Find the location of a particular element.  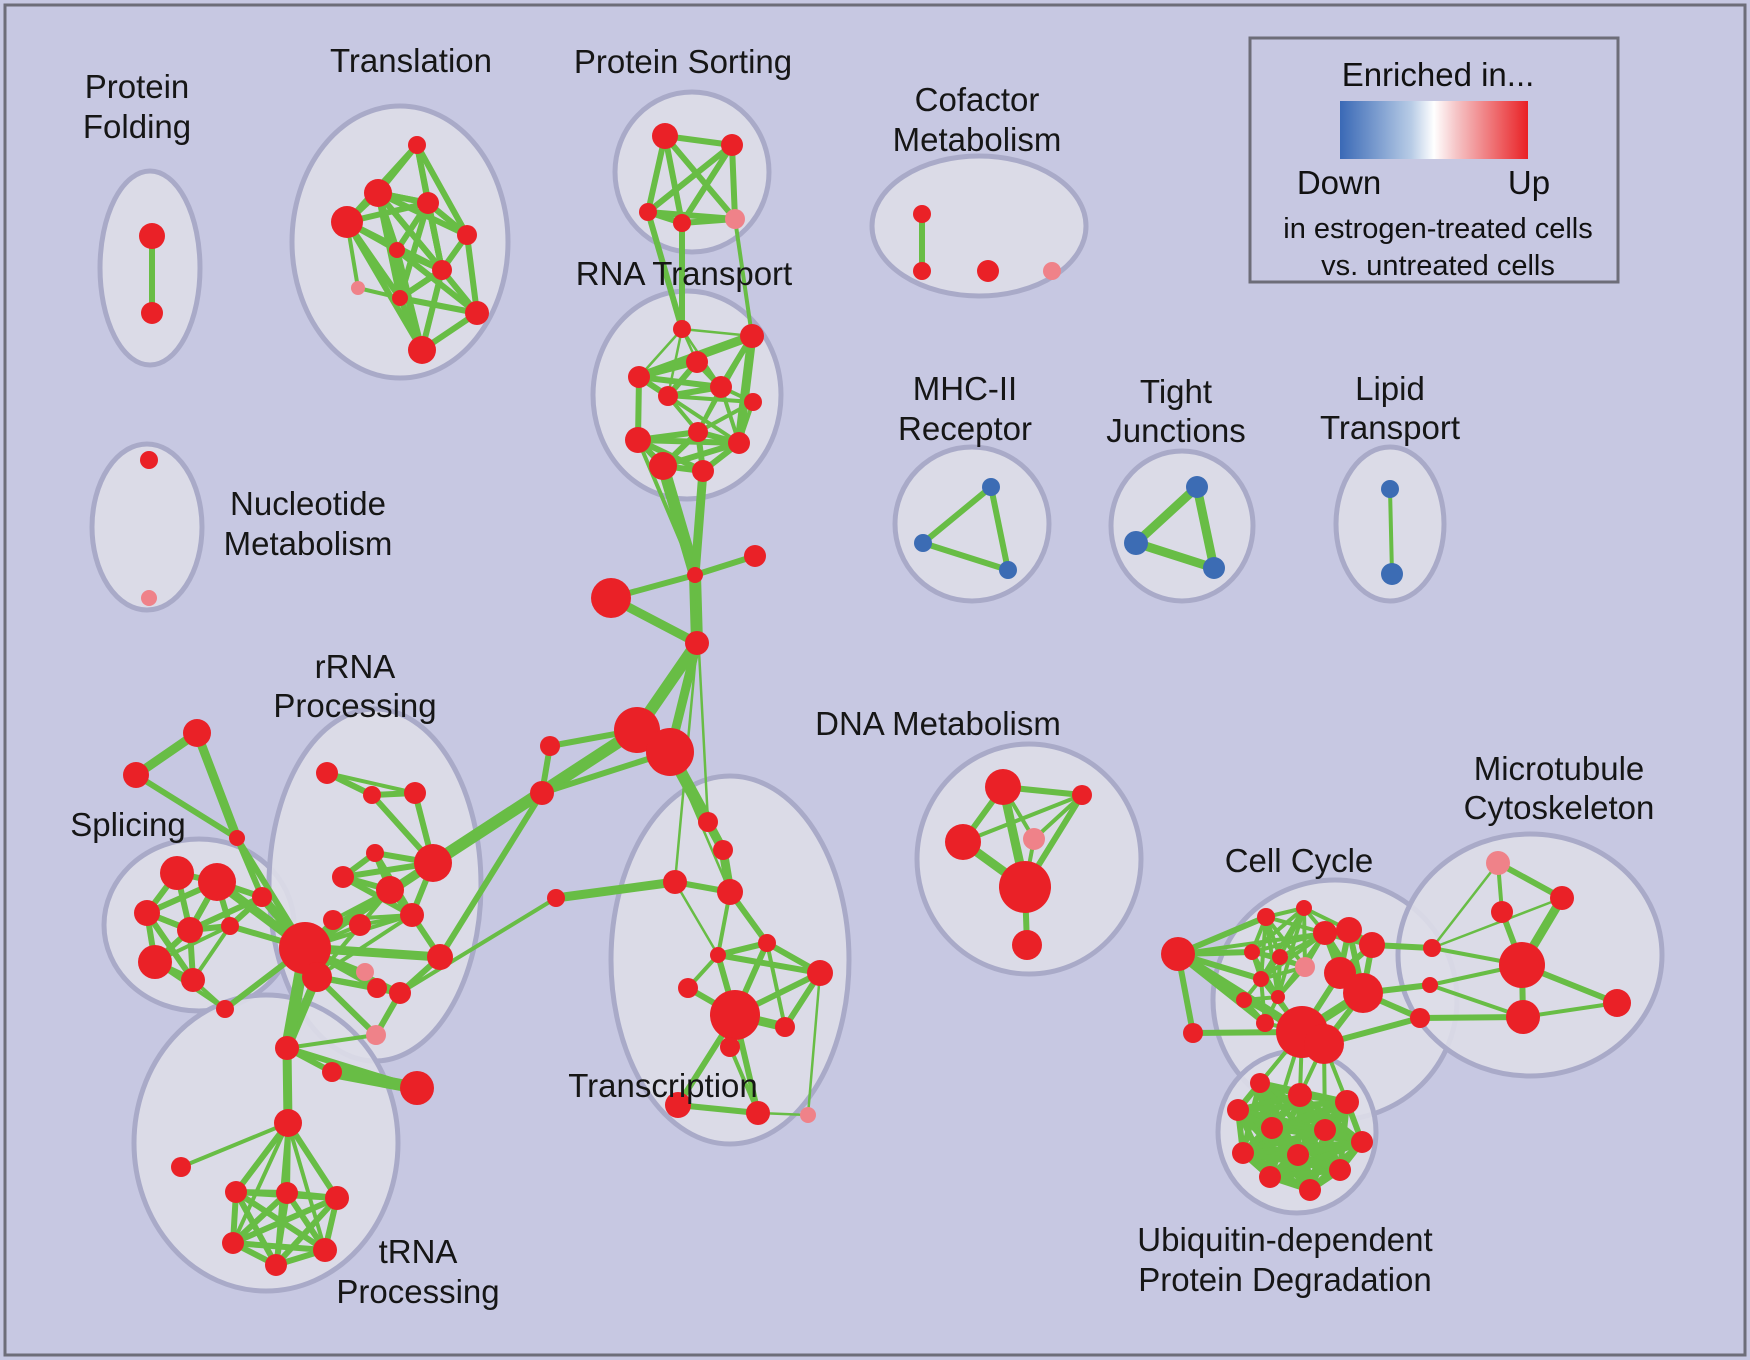

node-T1 is located at coordinates (197, 733).